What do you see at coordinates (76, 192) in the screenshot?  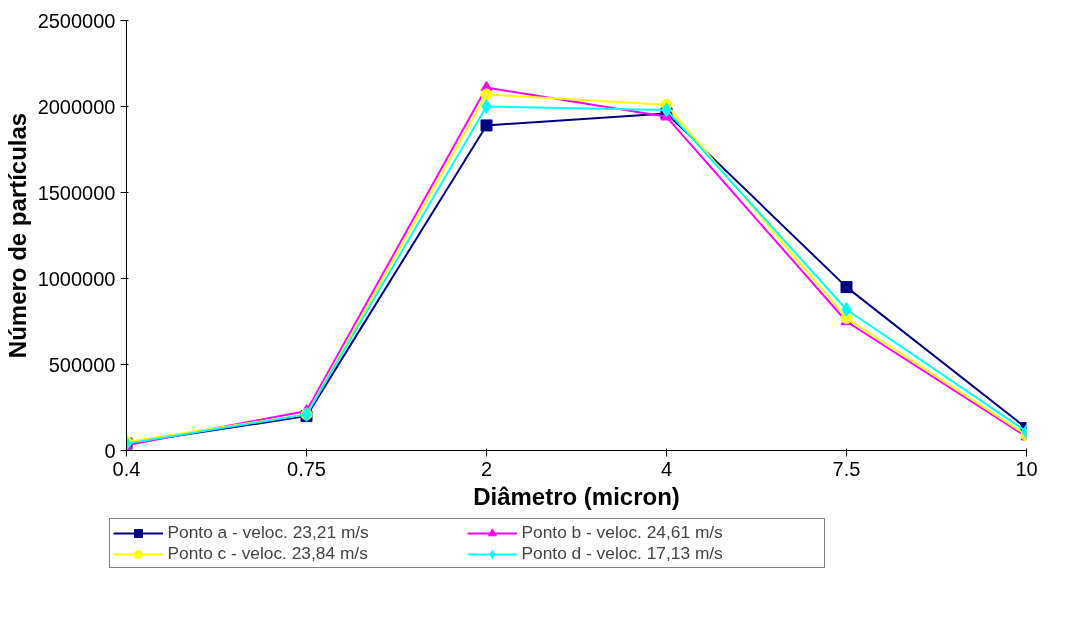 I see `y-tick-label: 1500000` at bounding box center [76, 192].